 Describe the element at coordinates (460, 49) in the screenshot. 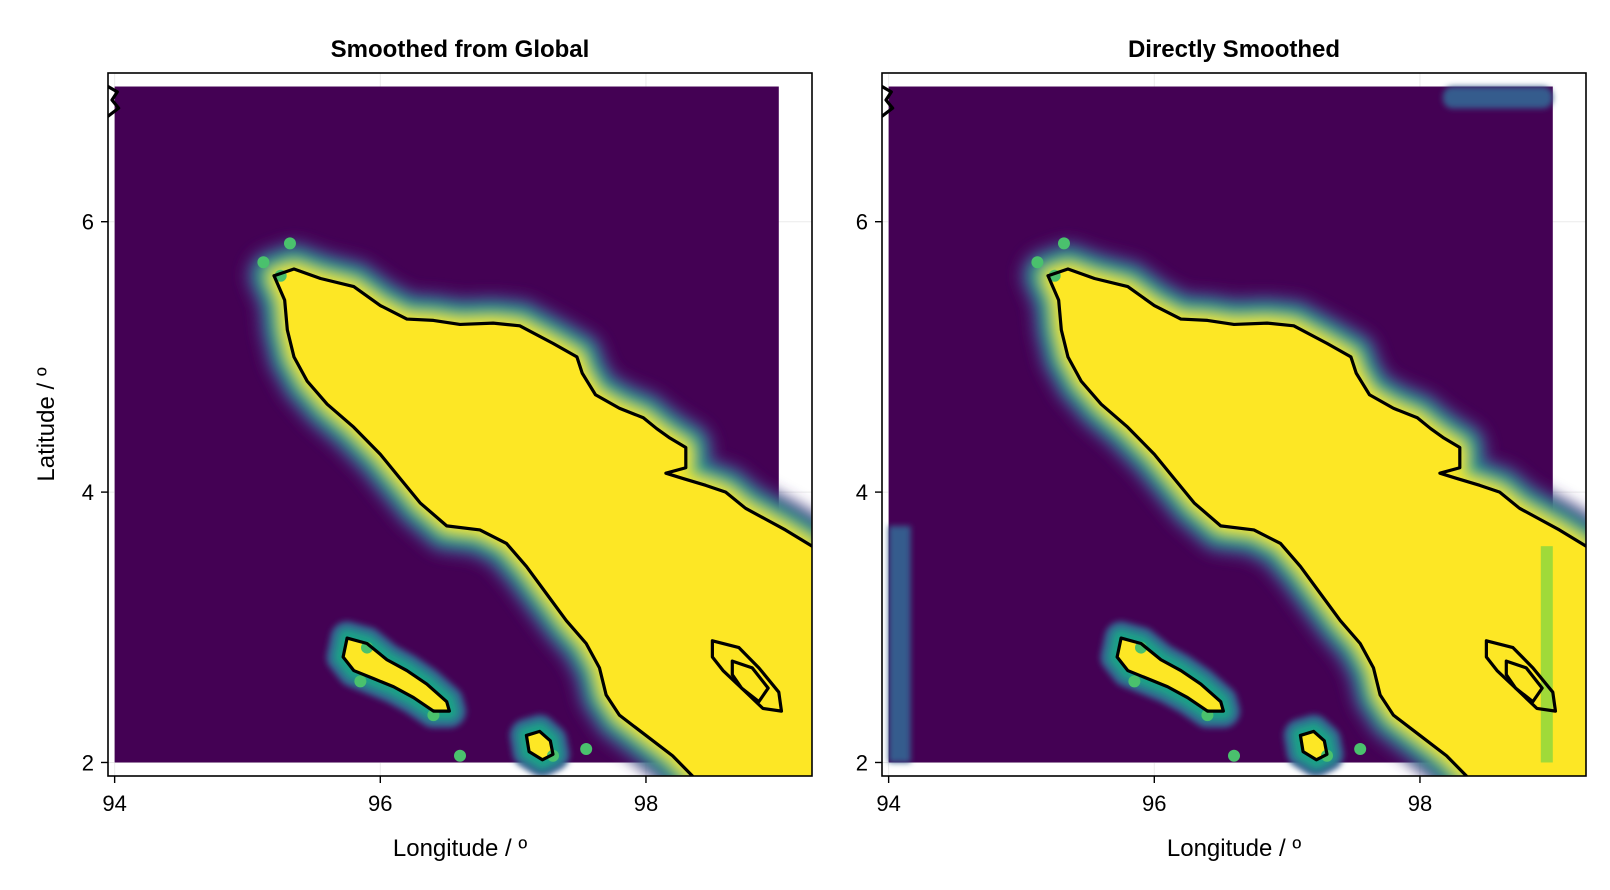

I see `panel-title: Smoothed from Global` at that location.